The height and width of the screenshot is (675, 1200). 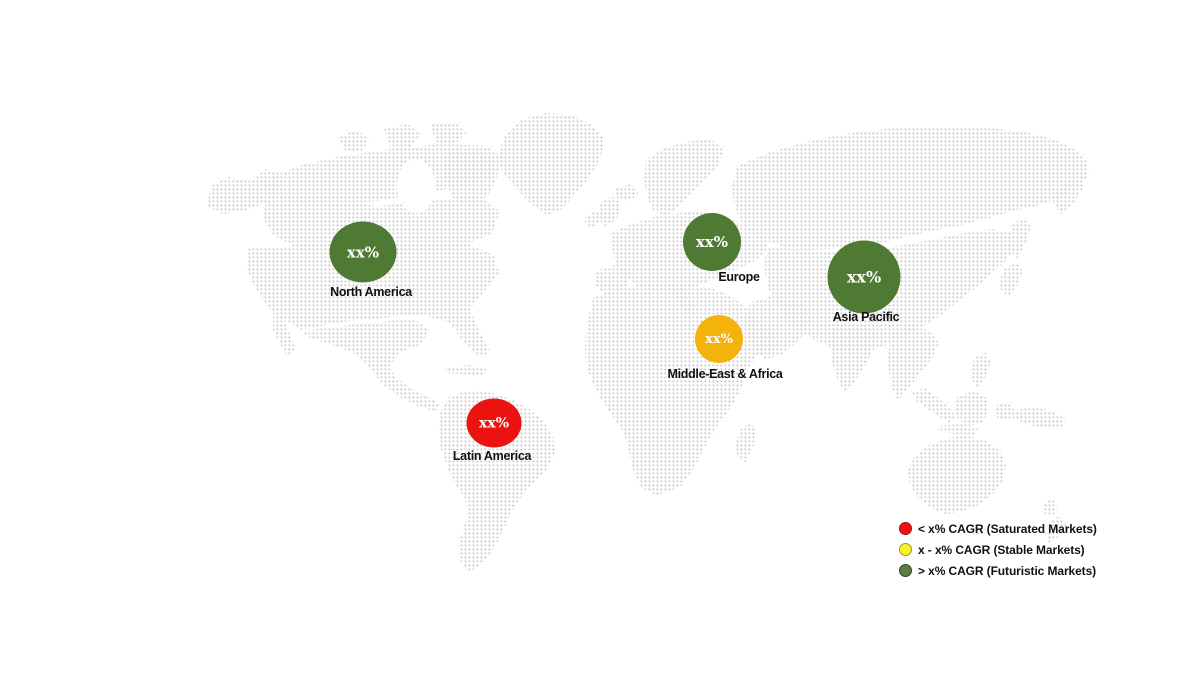 I want to click on legend-label-saturated: < x% CAGR (Saturated Markets), so click(x=1007, y=528).